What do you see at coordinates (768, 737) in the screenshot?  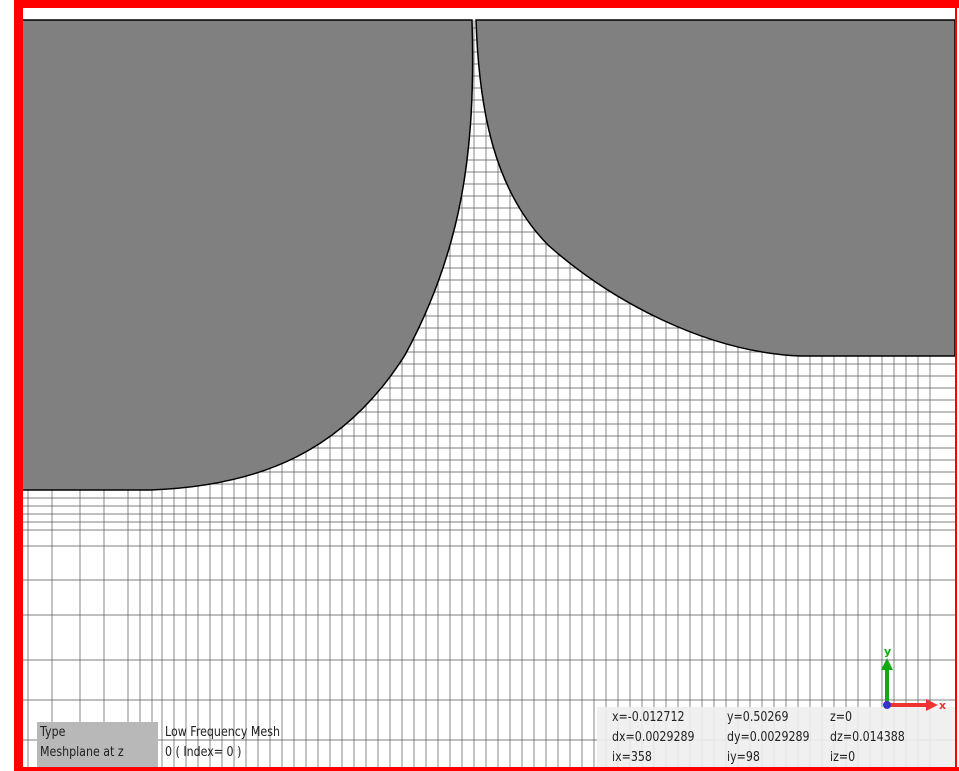 I see `coord-value: dy=0.0029289` at bounding box center [768, 737].